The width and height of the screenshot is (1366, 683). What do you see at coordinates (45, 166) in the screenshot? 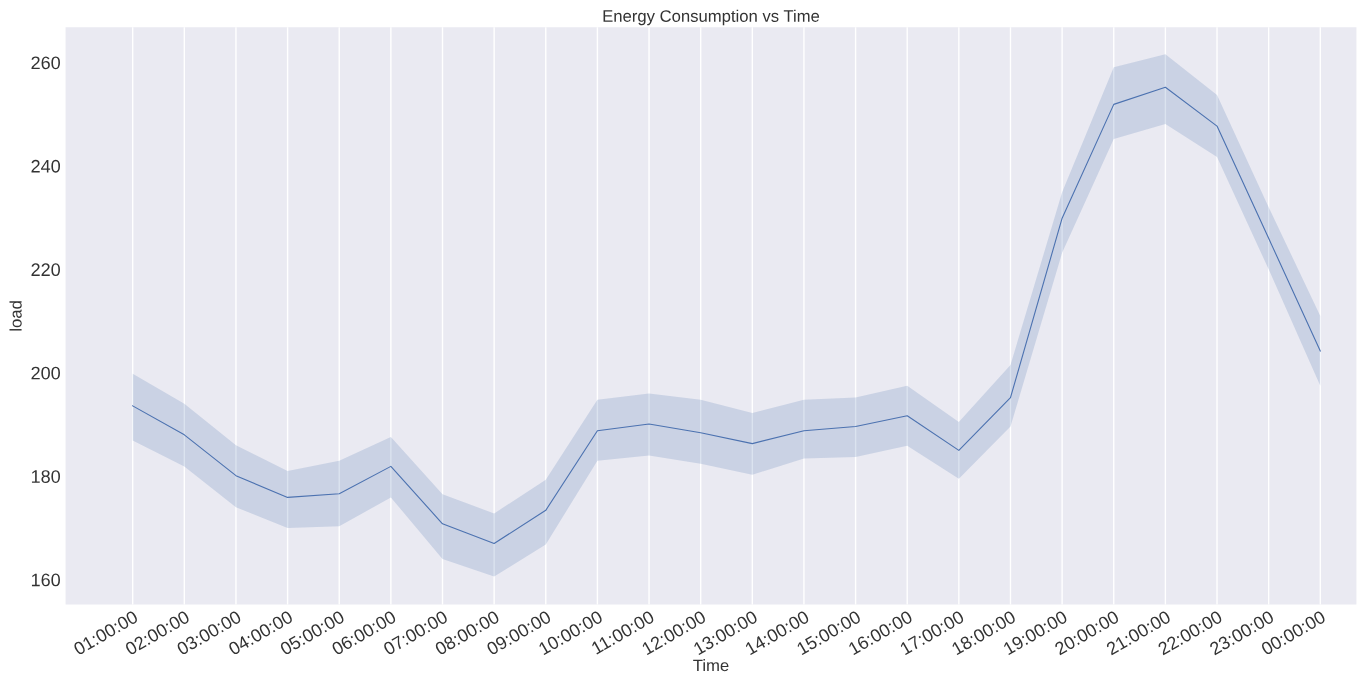
I see `y-tick-label: 240` at bounding box center [45, 166].